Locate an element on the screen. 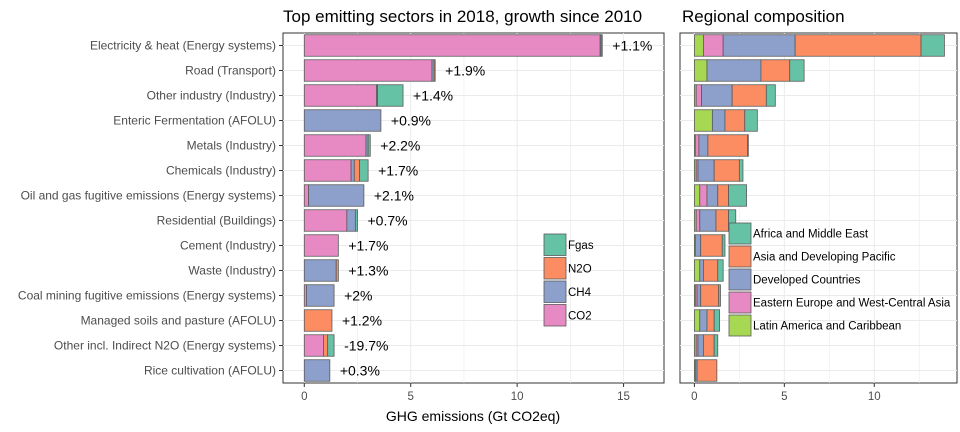 This screenshot has height=432, width=960. legend-label: N2O is located at coordinates (580, 269).